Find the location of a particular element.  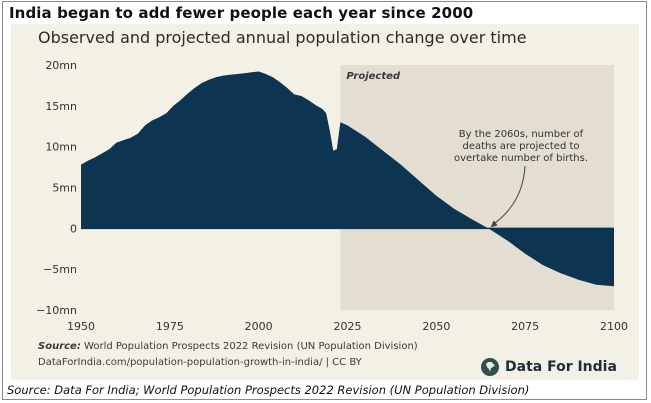

brand-name: Data For India is located at coordinates (561, 367).